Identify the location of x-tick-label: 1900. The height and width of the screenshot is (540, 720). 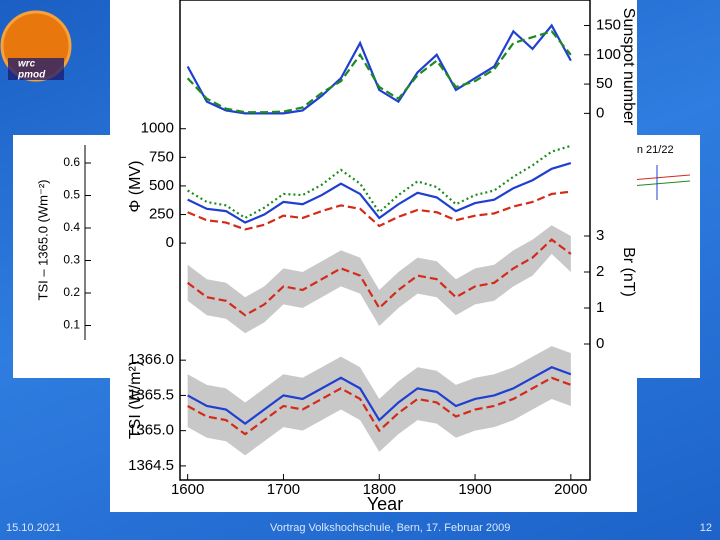
(474, 489).